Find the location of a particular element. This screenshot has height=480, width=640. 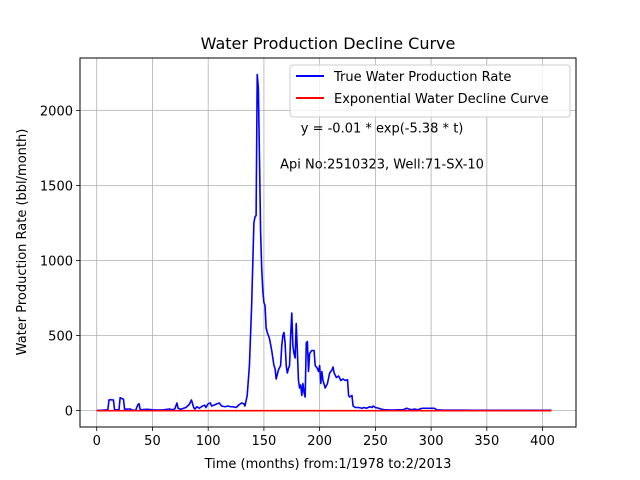

x-tick-label: 0 is located at coordinates (97, 441).